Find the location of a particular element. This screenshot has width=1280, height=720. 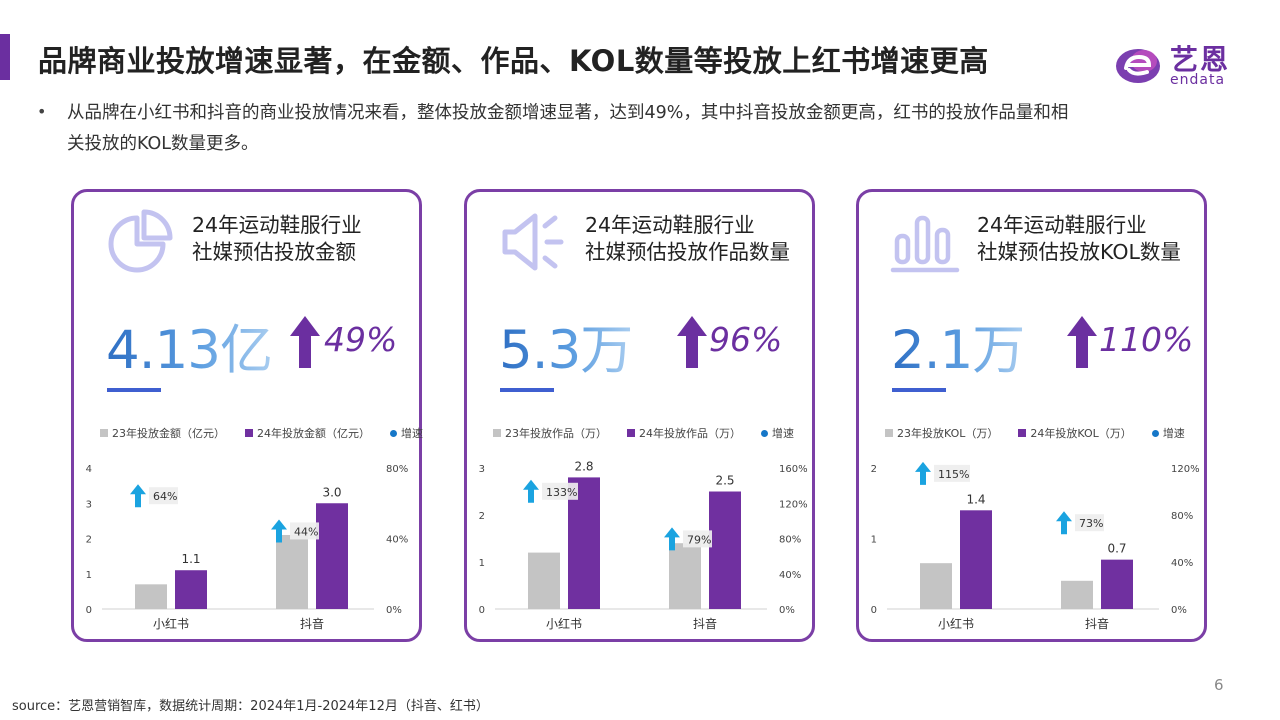

chart-legend: 23年投放作品（万） 24年投放作品（万） 增速 is located at coordinates (653, 433).